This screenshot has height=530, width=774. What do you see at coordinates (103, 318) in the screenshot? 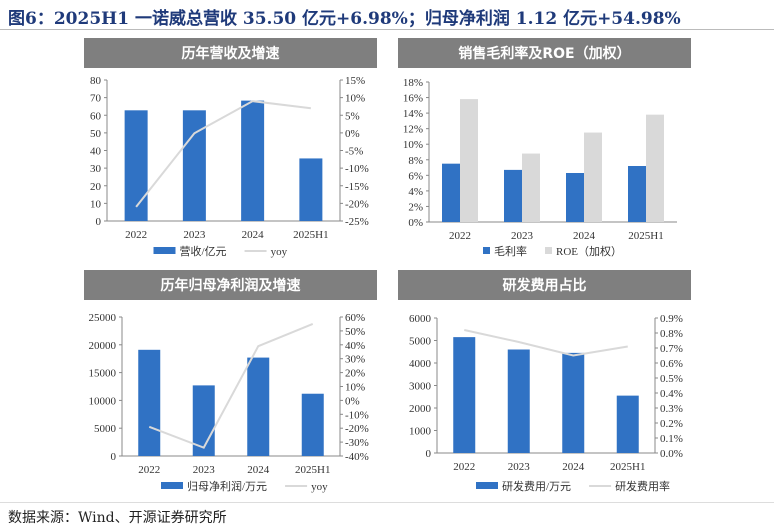
I see `y-tick-label: 25000` at bounding box center [103, 318].